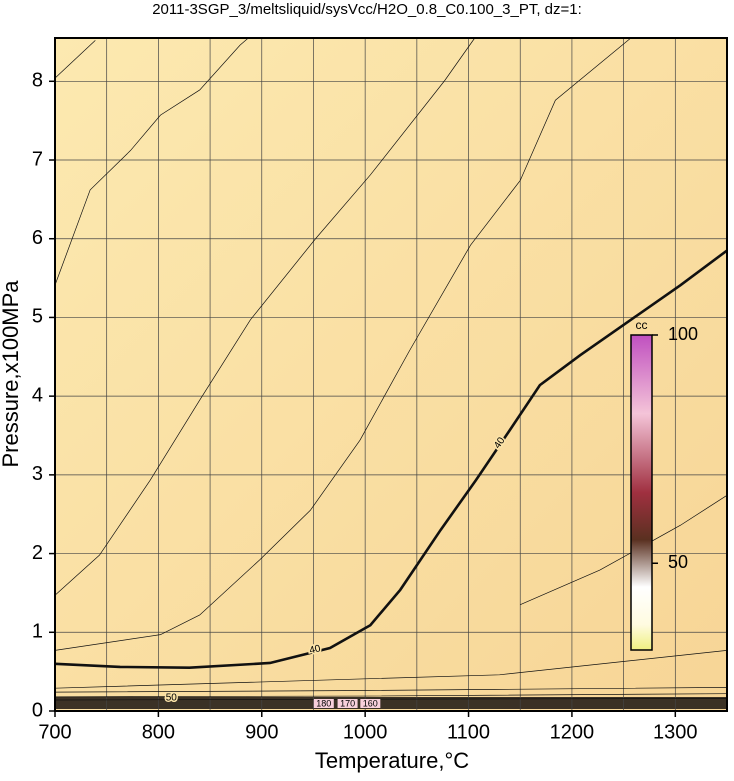  I want to click on x-tick-label: 900, so click(261, 732).